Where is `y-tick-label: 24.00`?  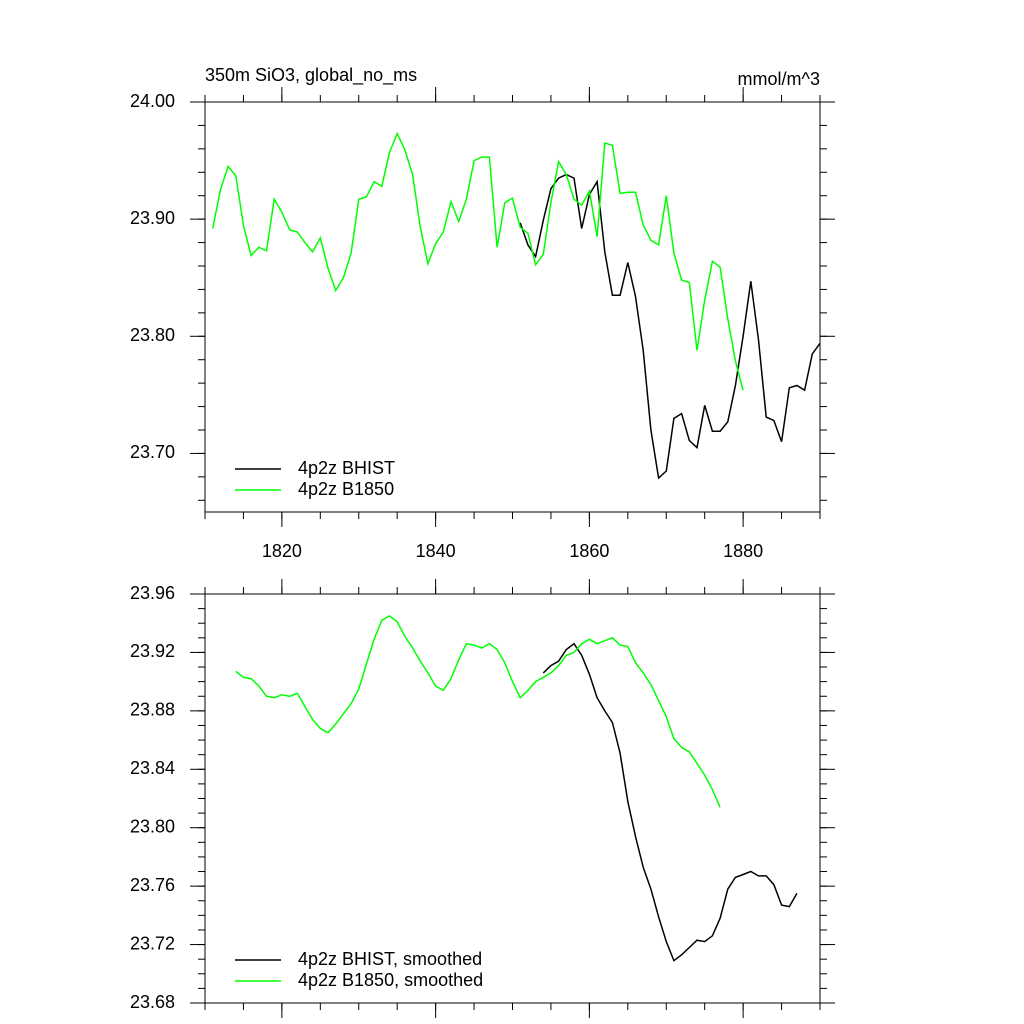 y-tick-label: 24.00 is located at coordinates (152, 101).